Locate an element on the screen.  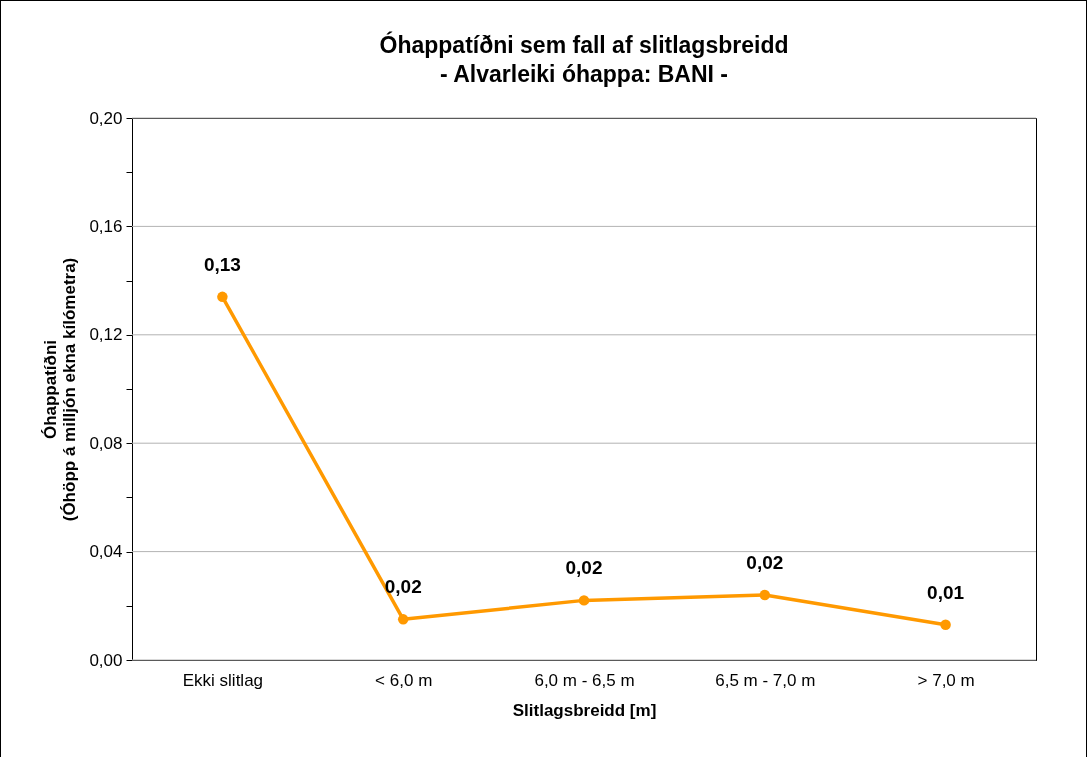
chart-title: Óhappatíðni sem fall af slitlagsbreidd is located at coordinates (584, 44).